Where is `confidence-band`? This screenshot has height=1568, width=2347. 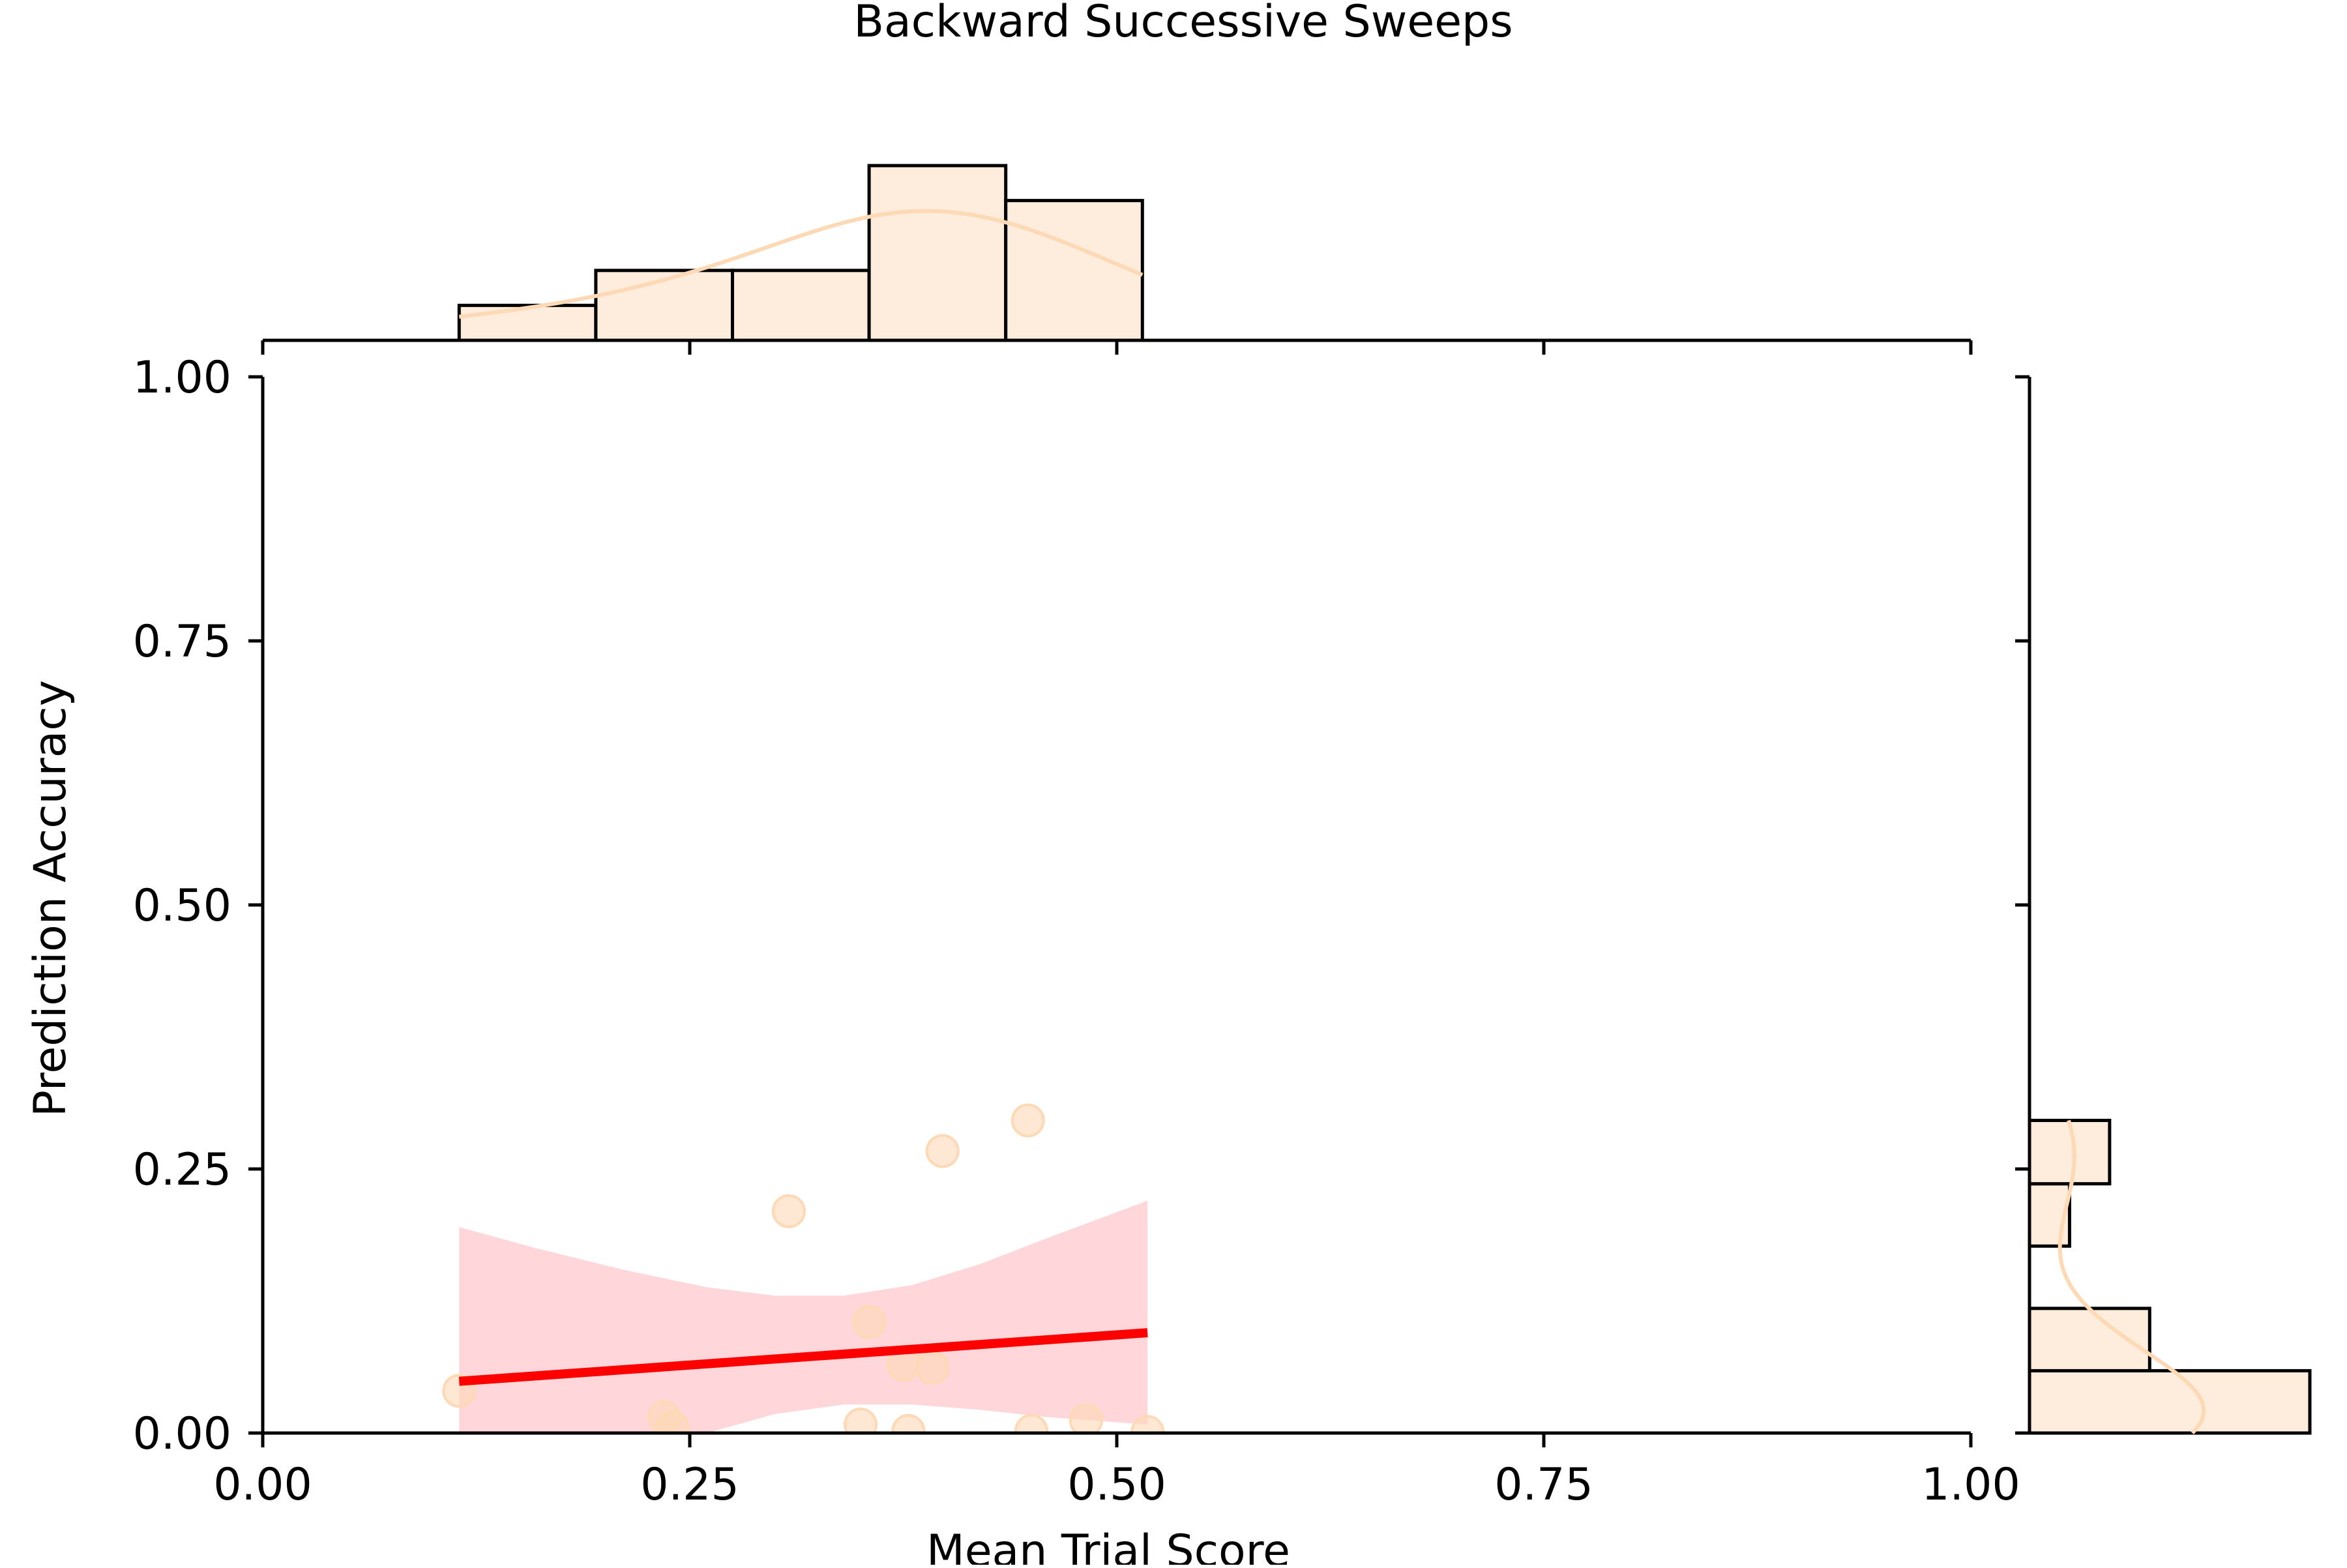
confidence-band is located at coordinates (804, 1316).